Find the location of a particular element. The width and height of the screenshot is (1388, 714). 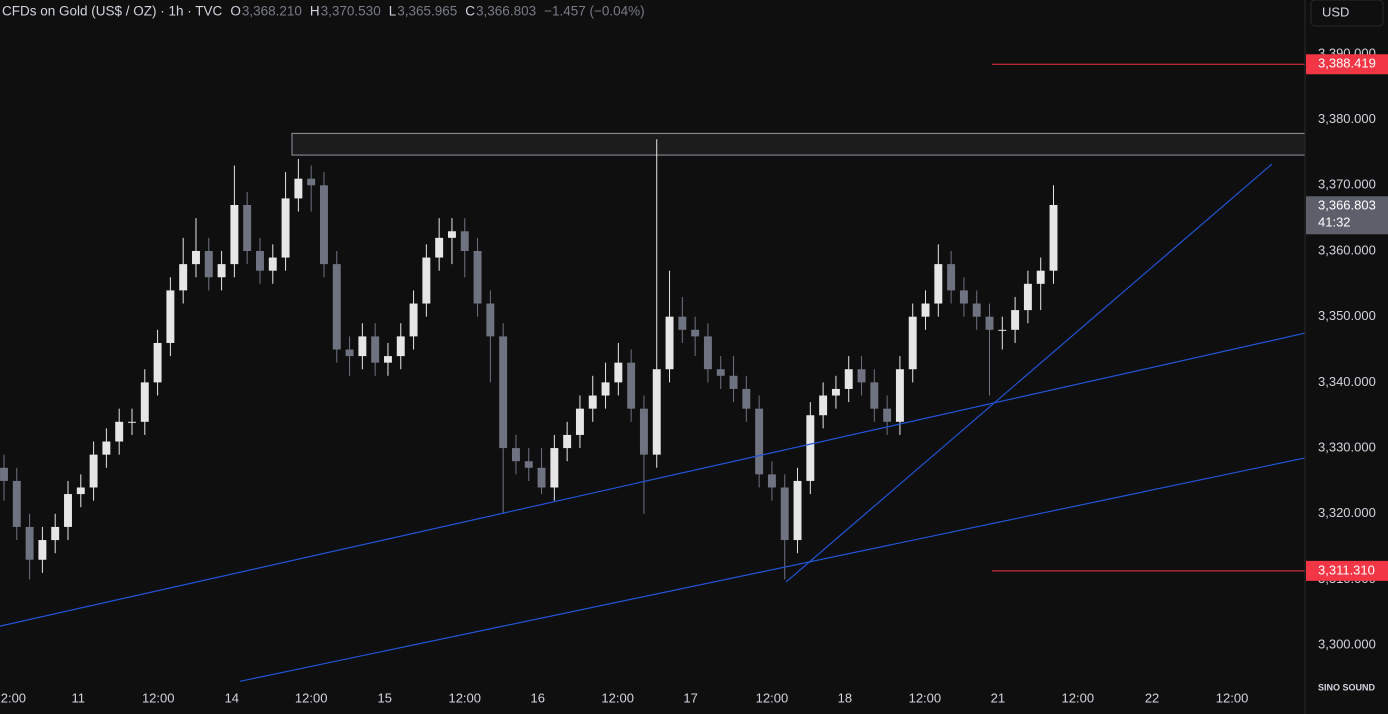

y-tick-label: 3,300.000 is located at coordinates (1347, 644).